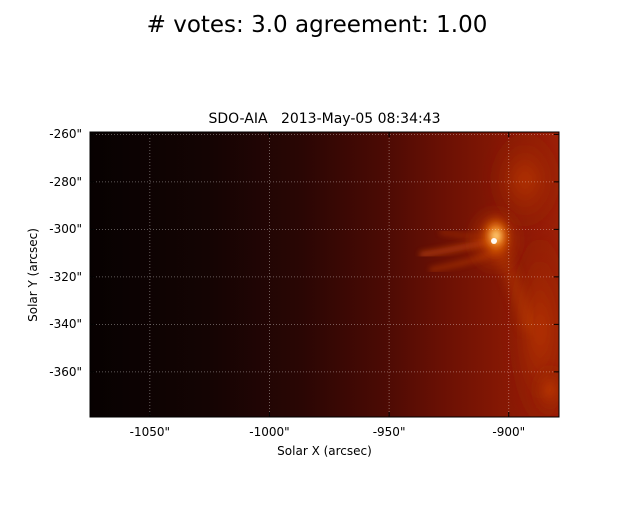  What do you see at coordinates (324, 119) in the screenshot?
I see `plot-title: SDO-AIA 2013-May-05 08:34:43` at bounding box center [324, 119].